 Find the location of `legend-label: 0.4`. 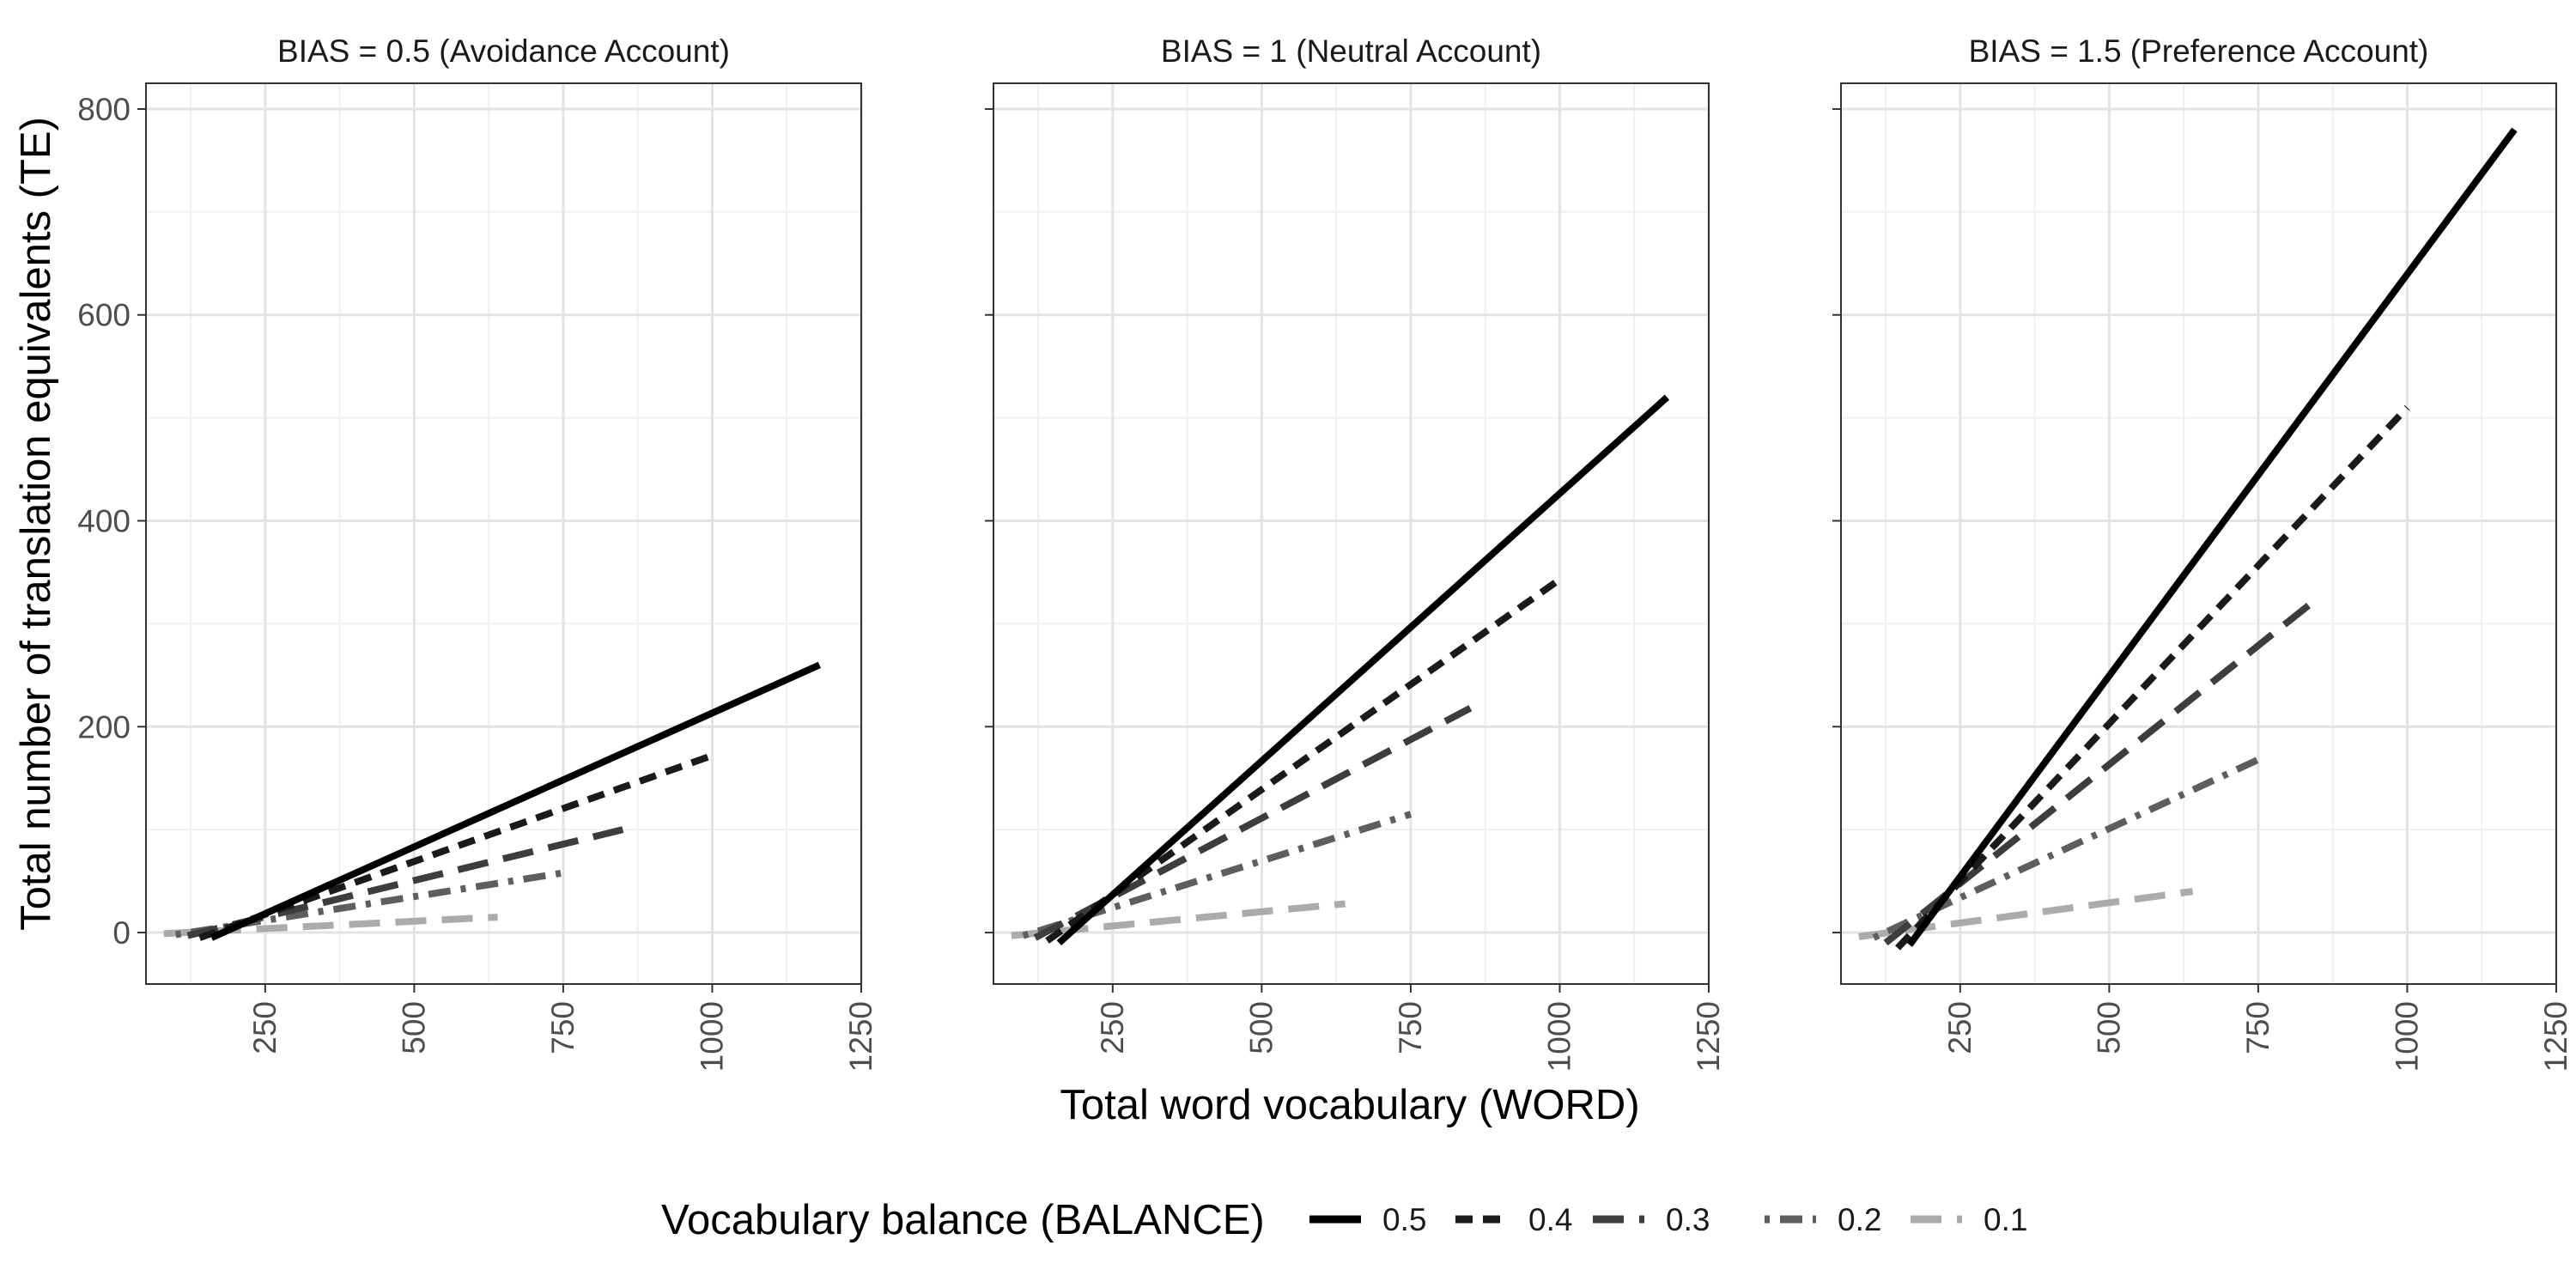

legend-label: 0.4 is located at coordinates (1550, 1219).